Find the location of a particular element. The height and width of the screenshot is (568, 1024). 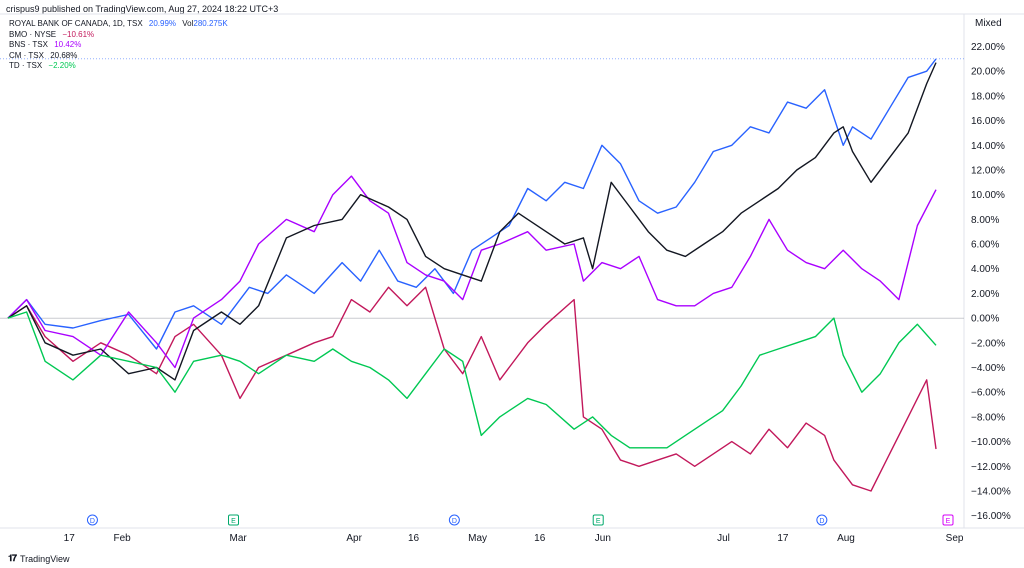

legend-row-cm: CM · TSX 20.68% is located at coordinates (118, 56).